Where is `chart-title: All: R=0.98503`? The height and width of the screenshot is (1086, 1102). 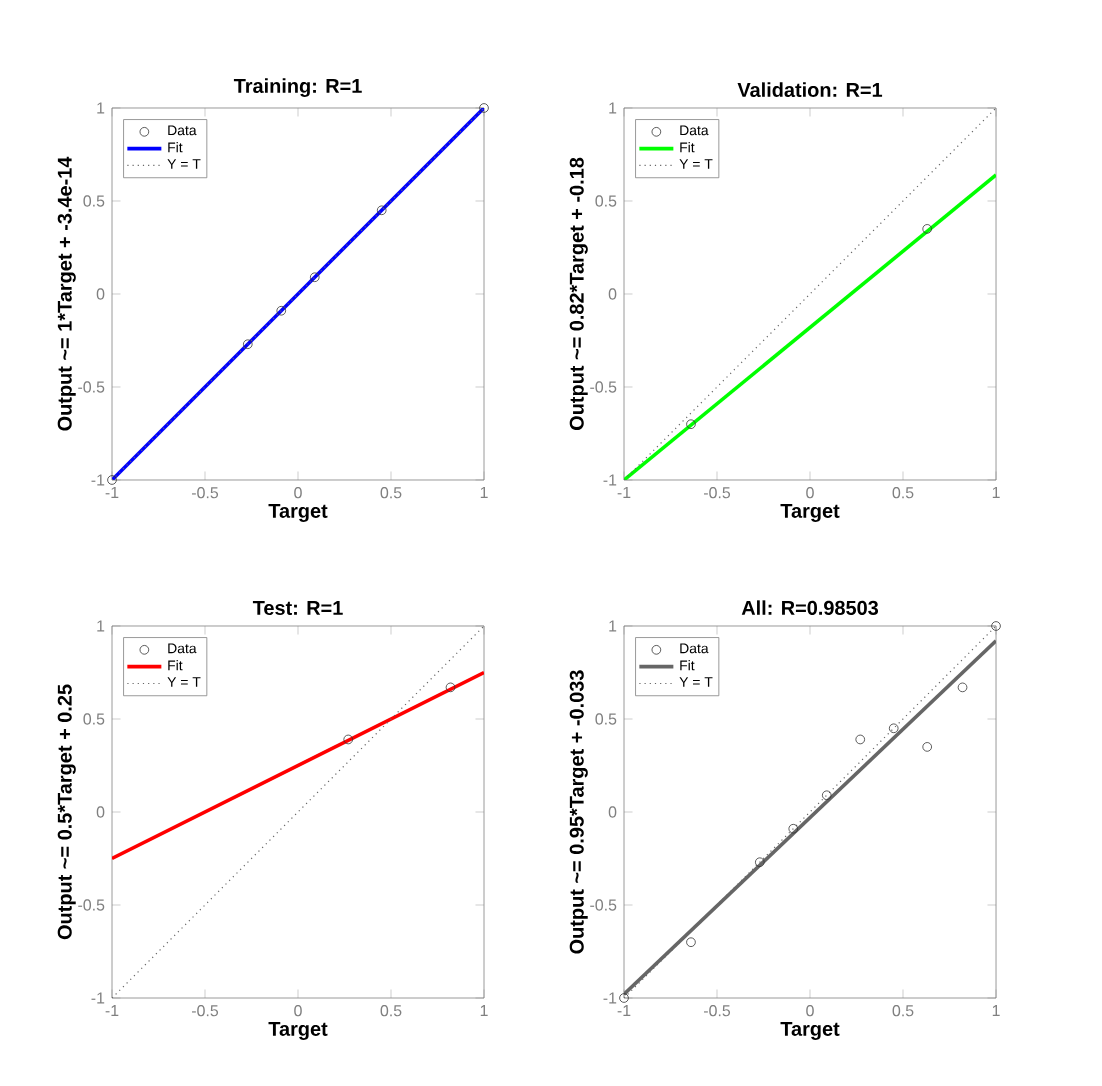 chart-title: All: R=0.98503 is located at coordinates (810, 607).